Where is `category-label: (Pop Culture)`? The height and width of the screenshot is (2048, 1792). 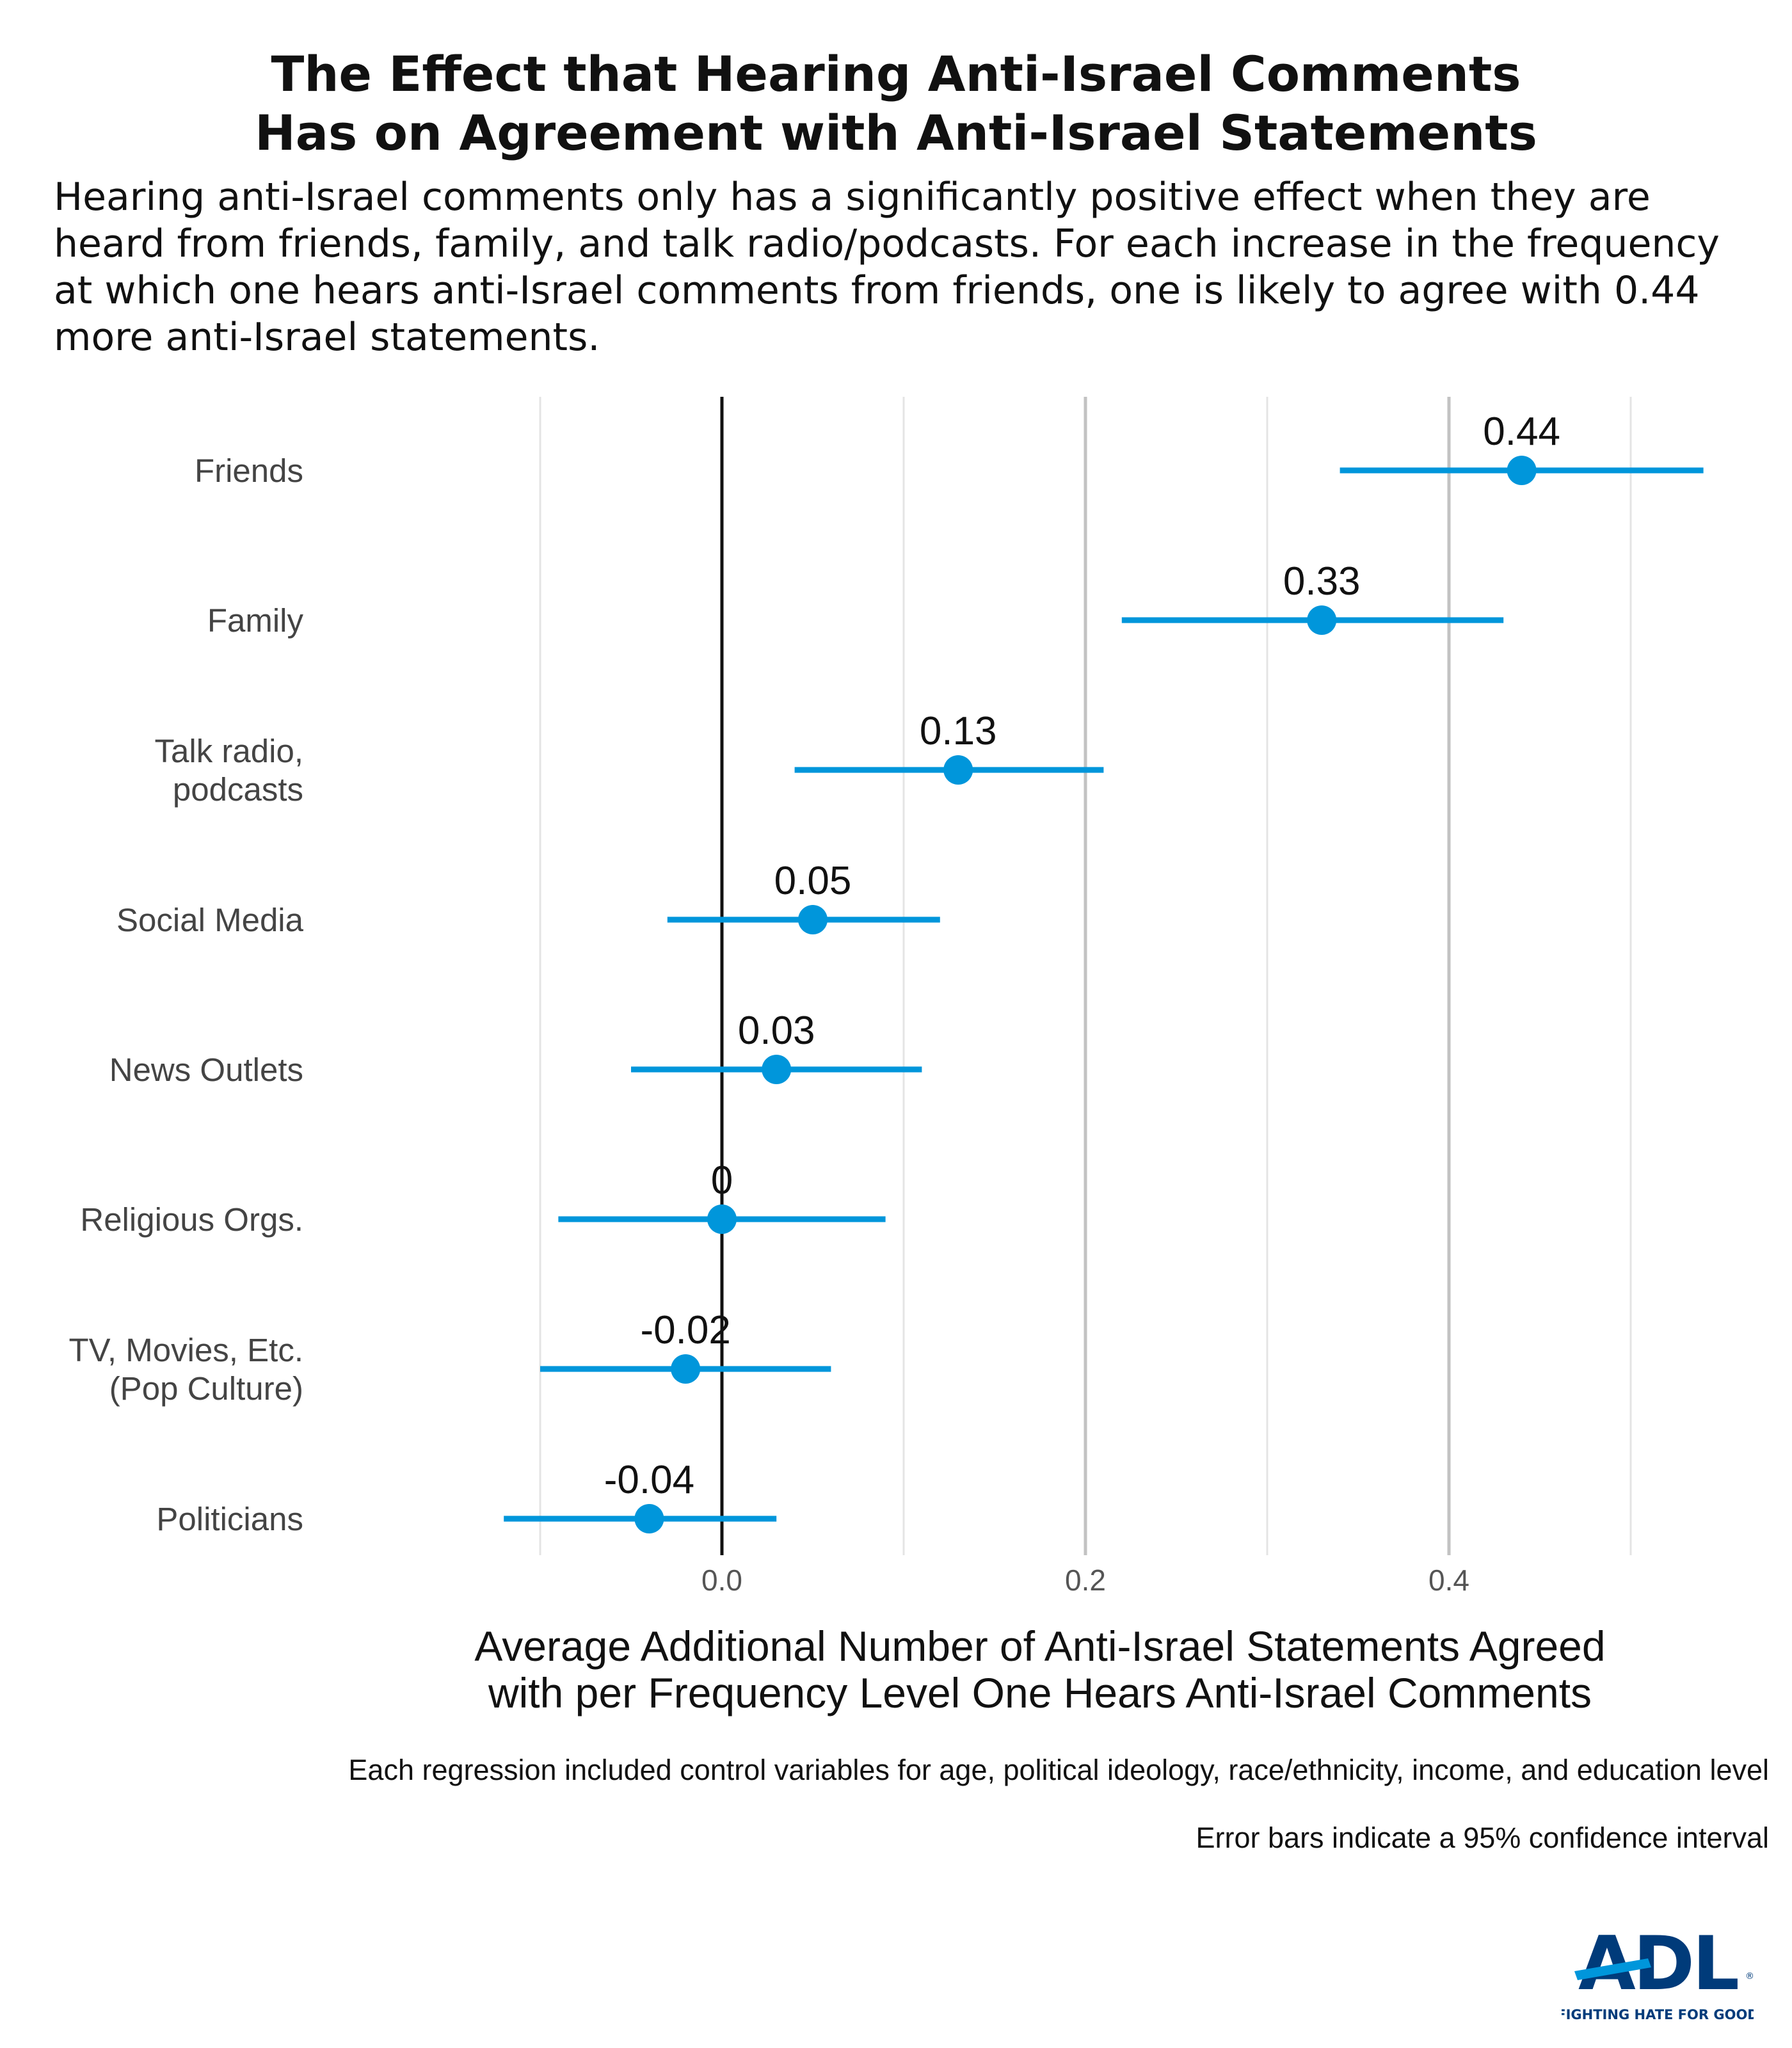 category-label: (Pop Culture) is located at coordinates (206, 1388).